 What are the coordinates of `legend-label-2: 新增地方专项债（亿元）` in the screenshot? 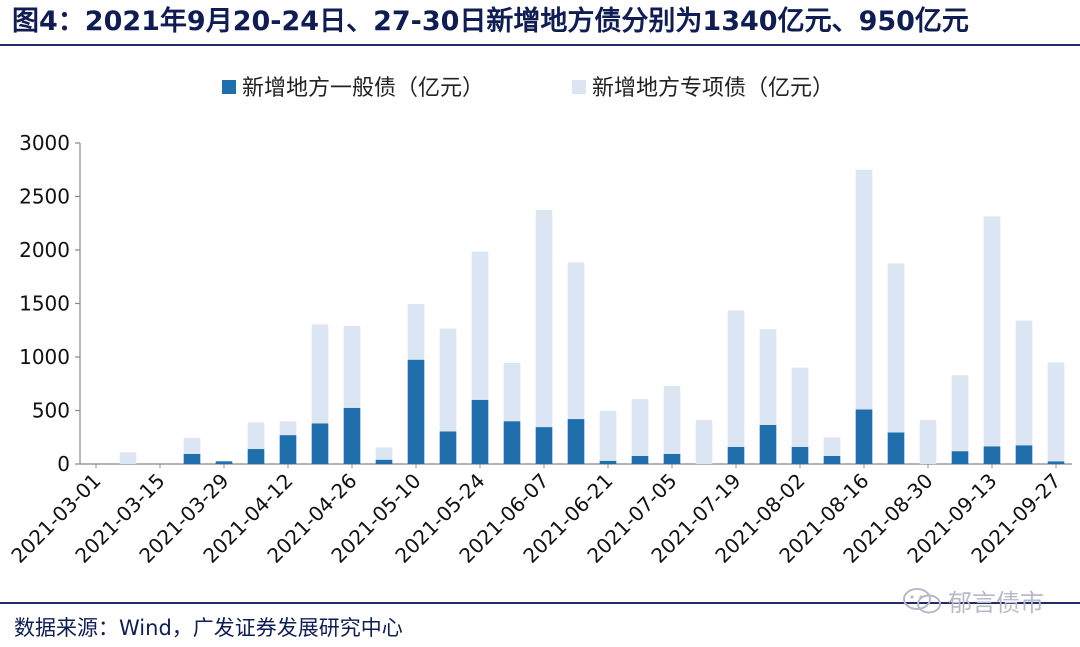 It's located at (713, 88).